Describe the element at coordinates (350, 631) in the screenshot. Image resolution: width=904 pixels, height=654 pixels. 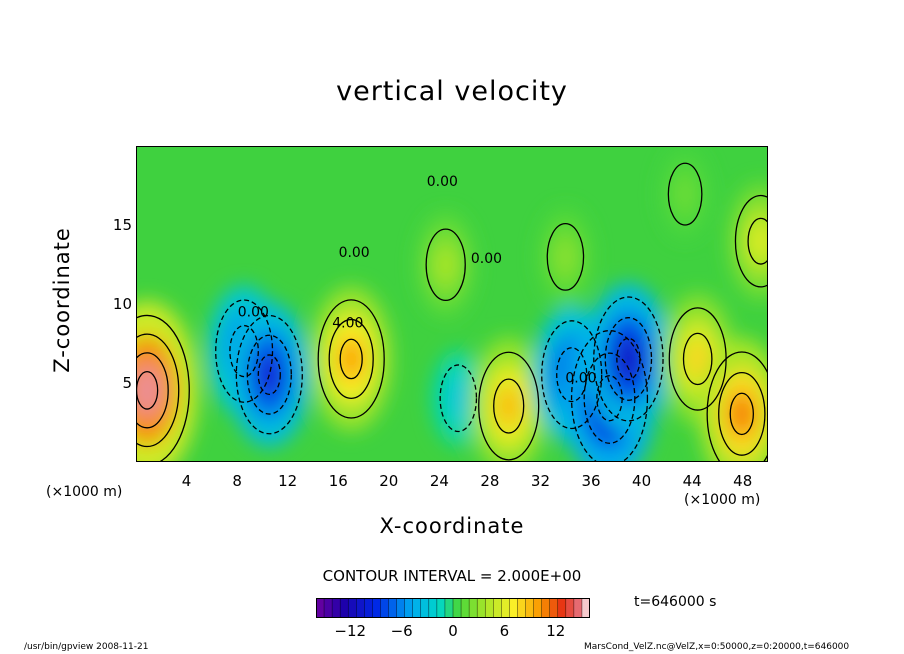
I see `colorbar-tick-label: −12` at that location.